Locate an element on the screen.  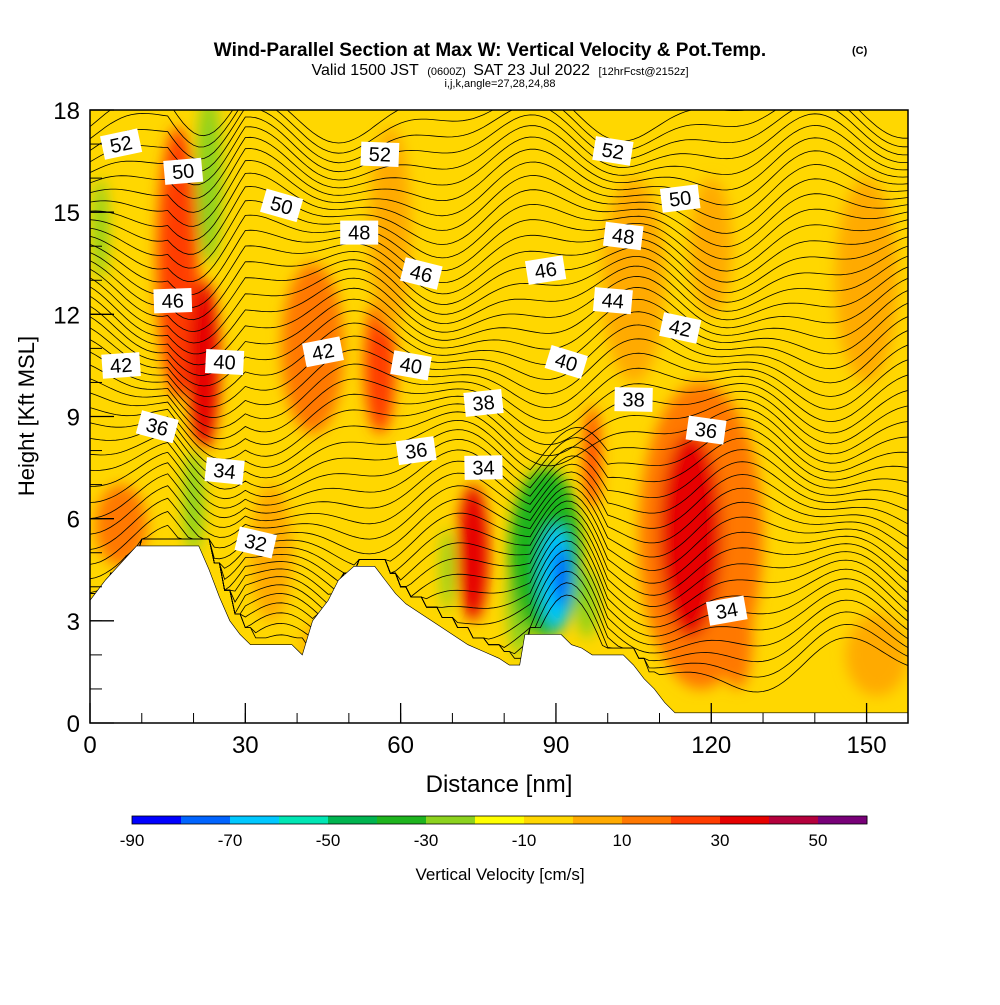
y-tick-label: 0 is located at coordinates (73, 724).